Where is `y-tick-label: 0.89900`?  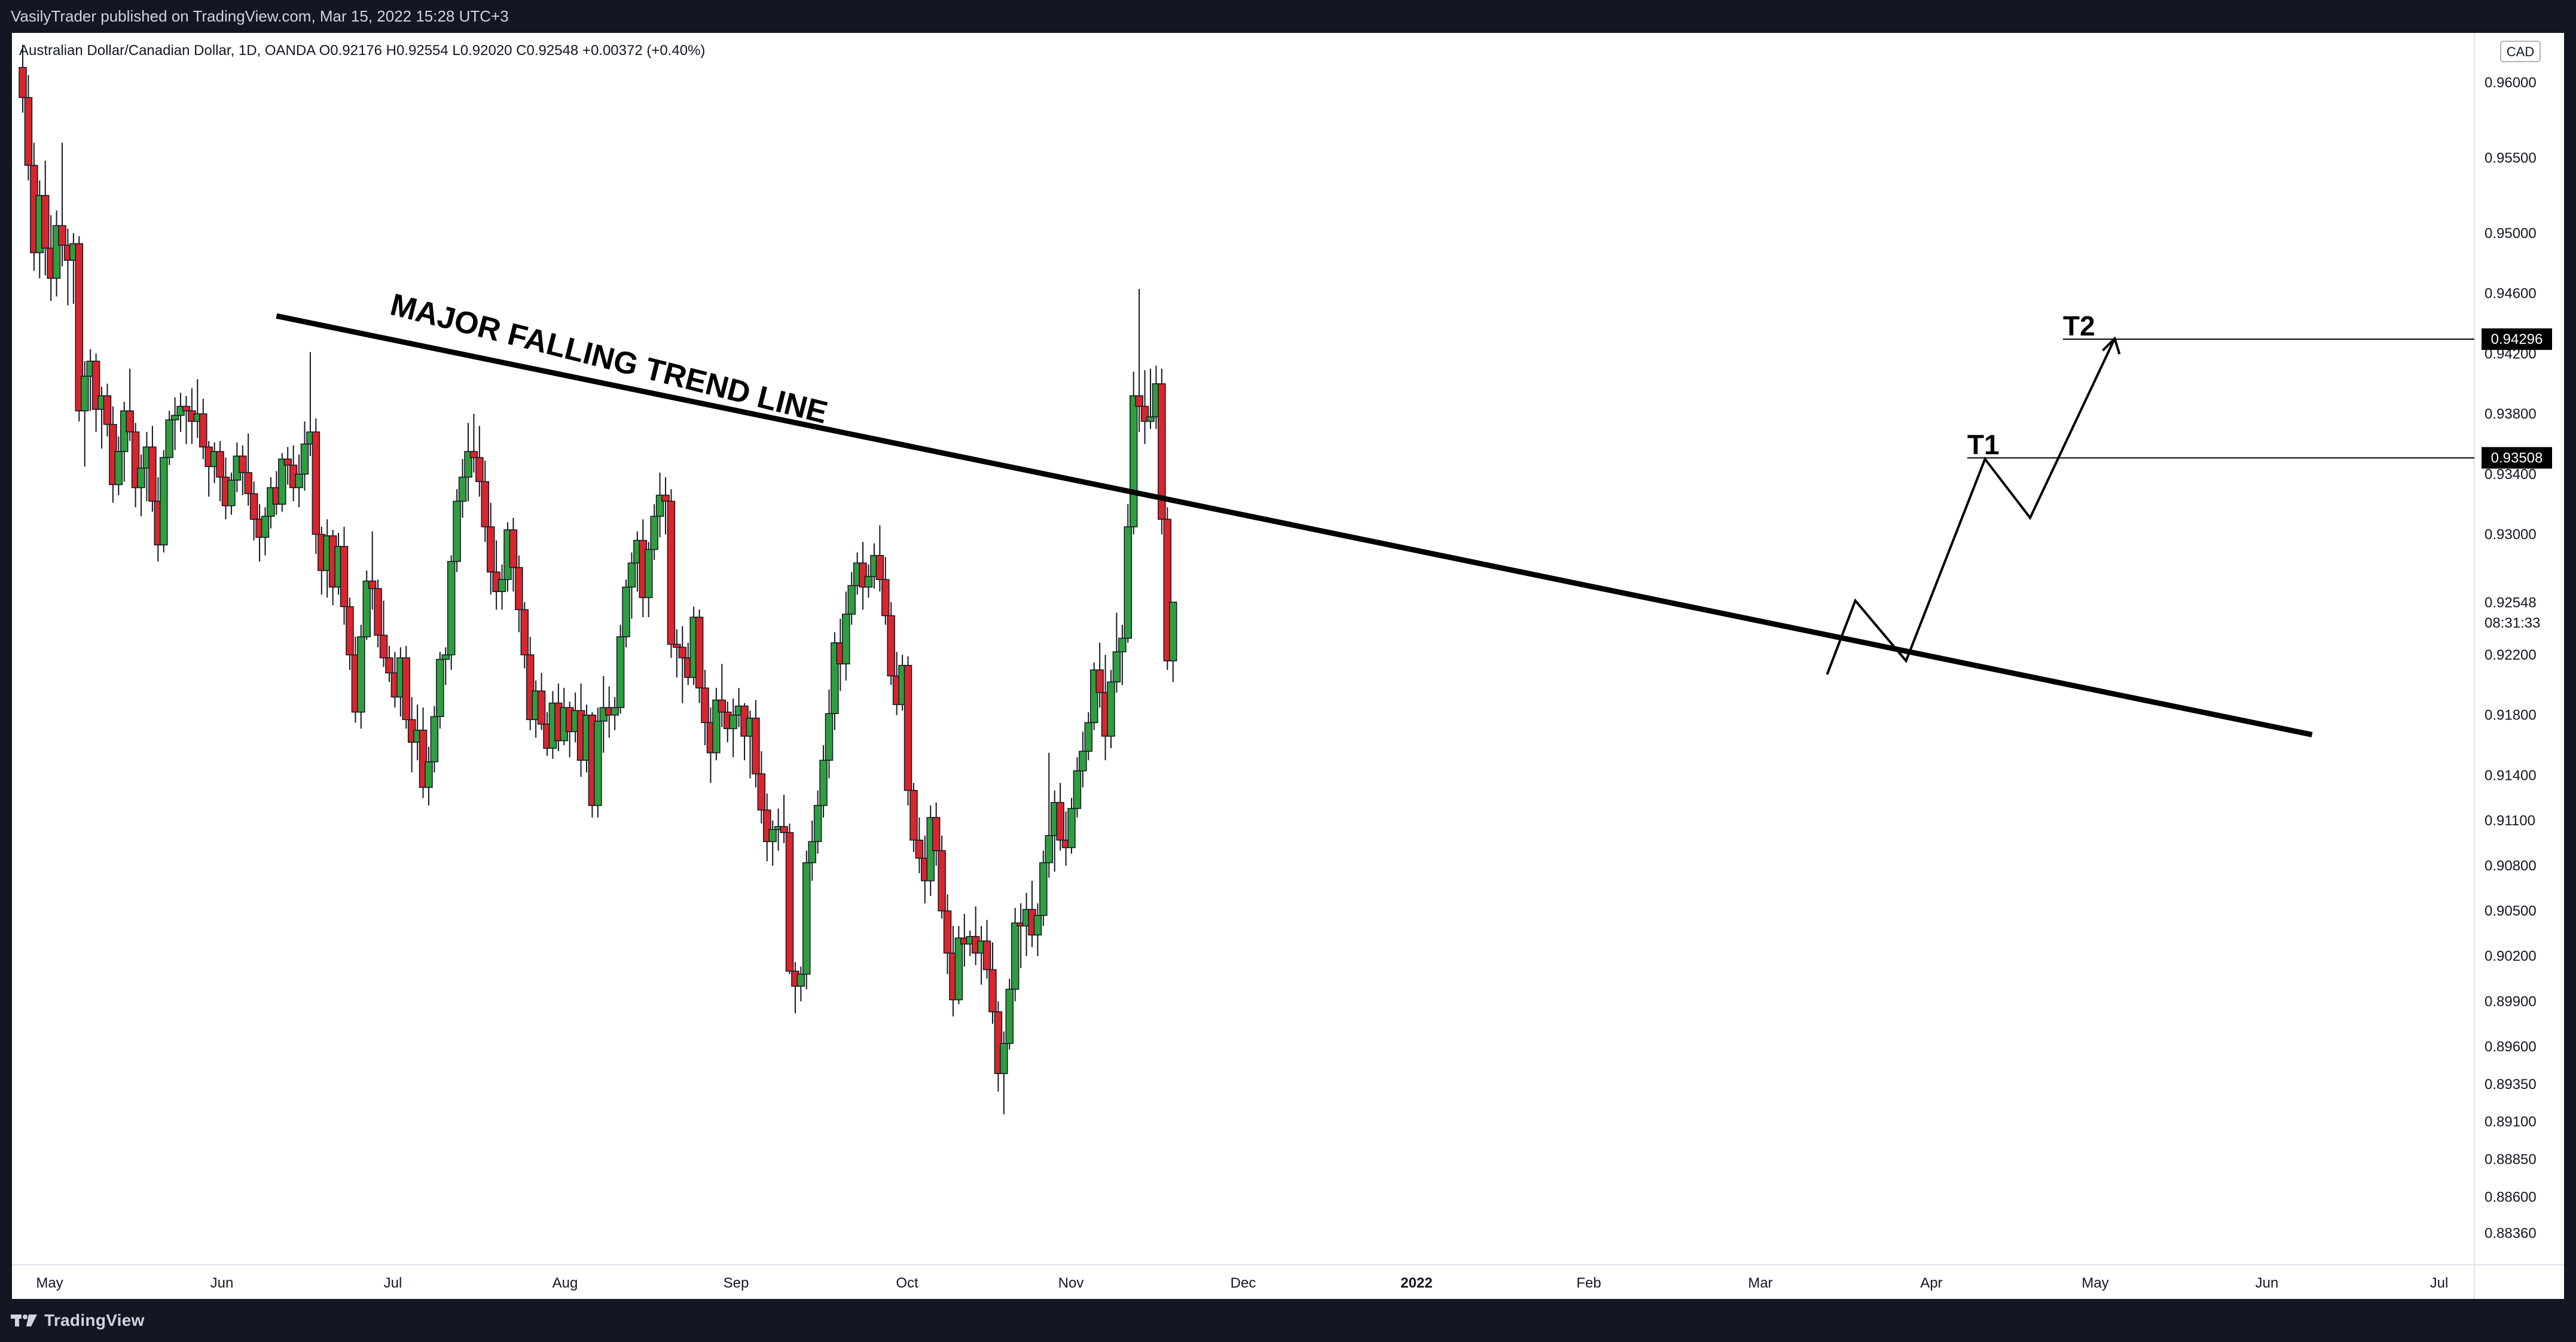 y-tick-label: 0.89900 is located at coordinates (2511, 1001).